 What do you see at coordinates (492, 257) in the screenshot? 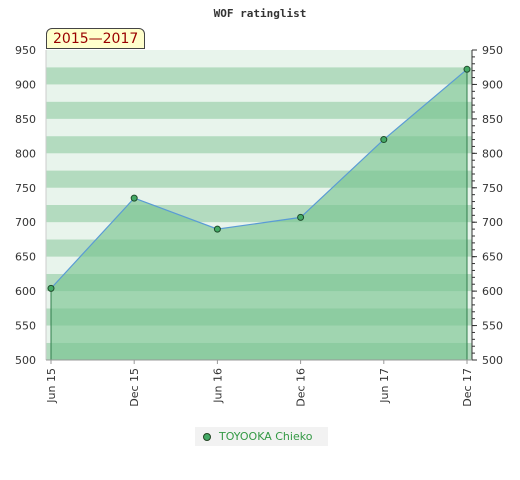
I see `y-tick-label-right: 650` at bounding box center [492, 257].